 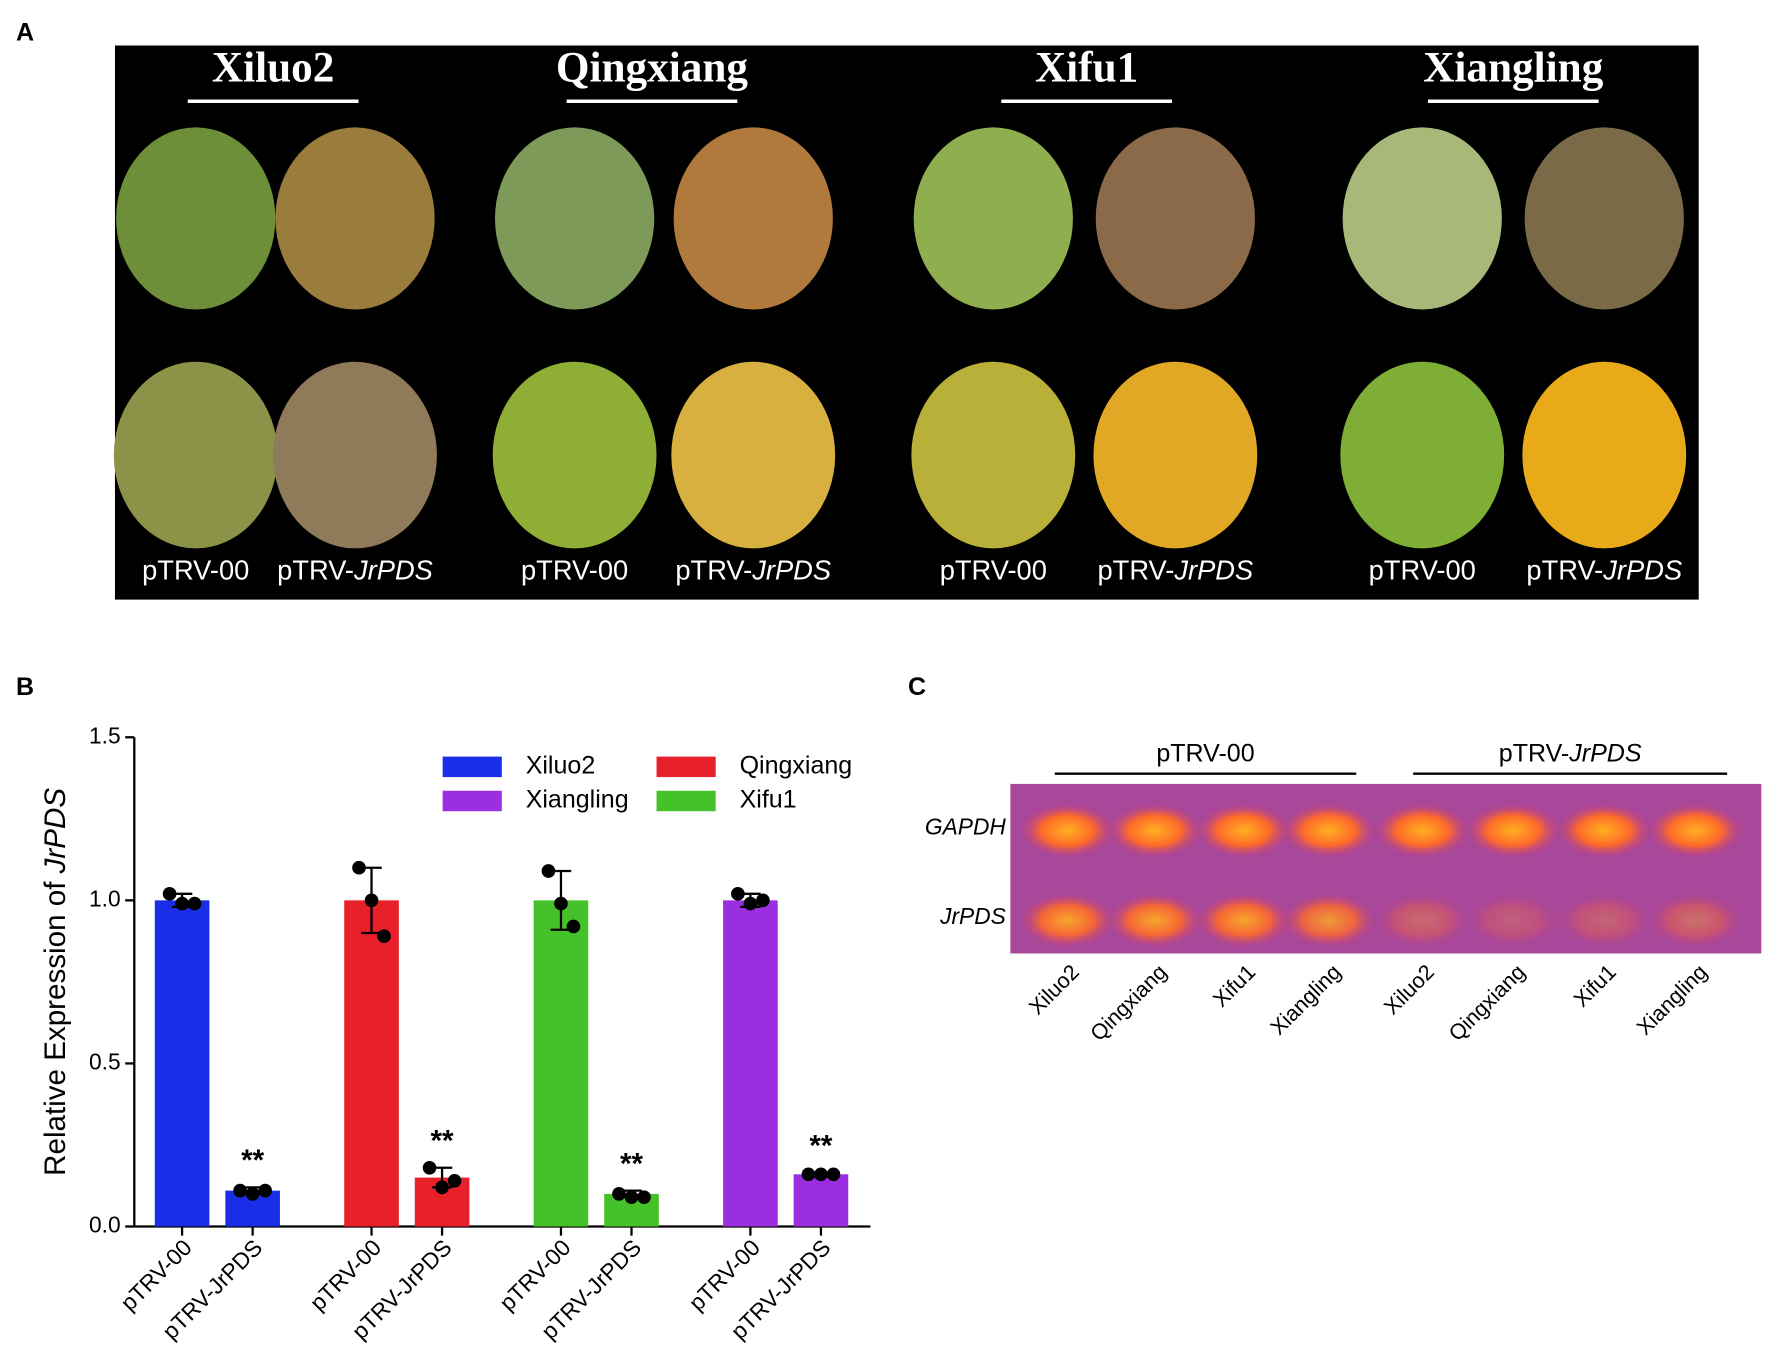 I want to click on group-label: pTRV-JrPDS, so click(x=1570, y=753).